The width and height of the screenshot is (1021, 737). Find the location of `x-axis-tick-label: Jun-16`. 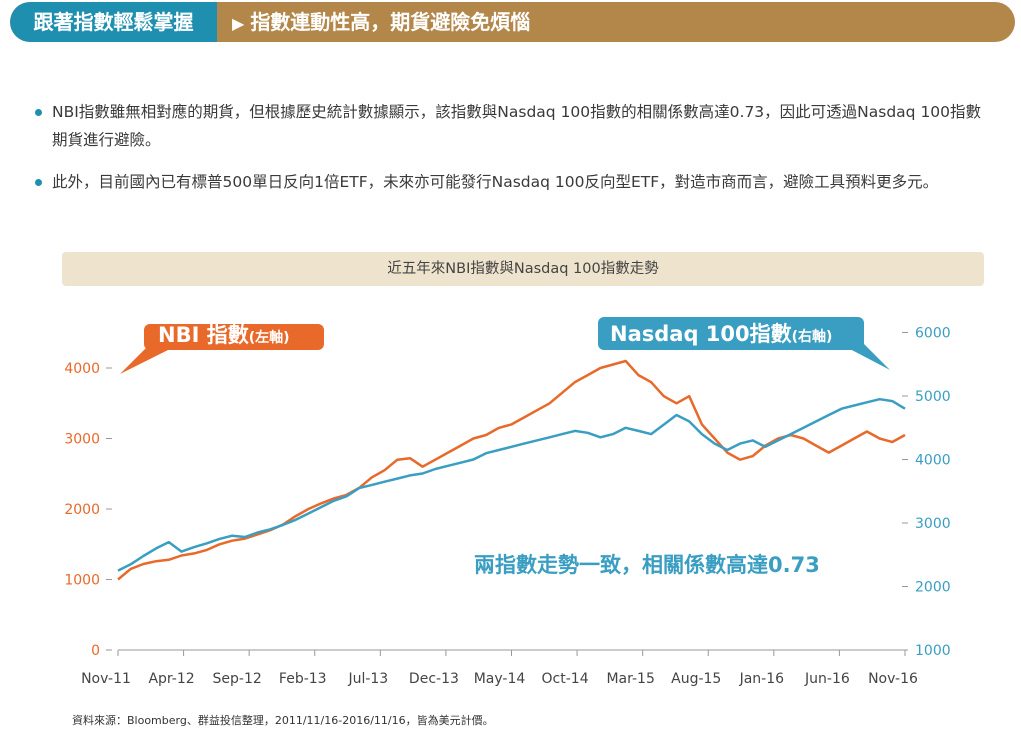

x-axis-tick-label: Jun-16 is located at coordinates (827, 679).